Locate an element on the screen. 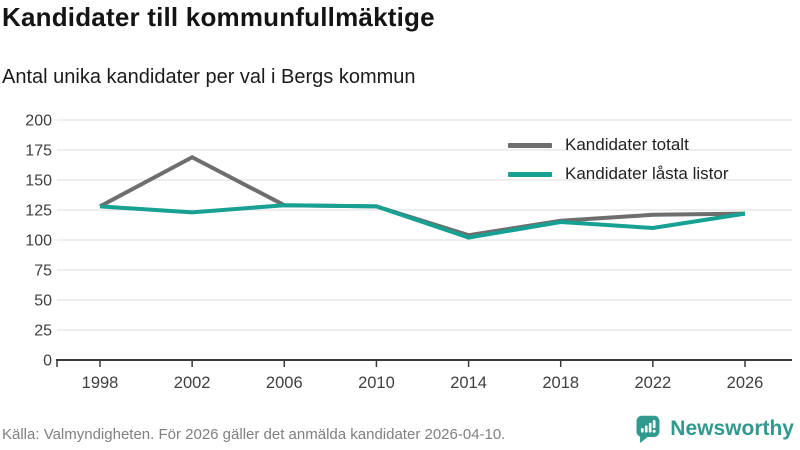 The width and height of the screenshot is (800, 450). legend-item-totalt: Kandidater totalt is located at coordinates (618, 145).